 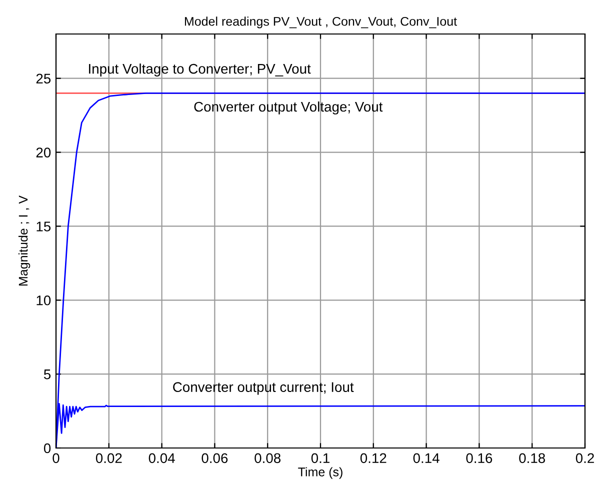 What do you see at coordinates (47, 375) in the screenshot?
I see `y-tick-label: 5` at bounding box center [47, 375].